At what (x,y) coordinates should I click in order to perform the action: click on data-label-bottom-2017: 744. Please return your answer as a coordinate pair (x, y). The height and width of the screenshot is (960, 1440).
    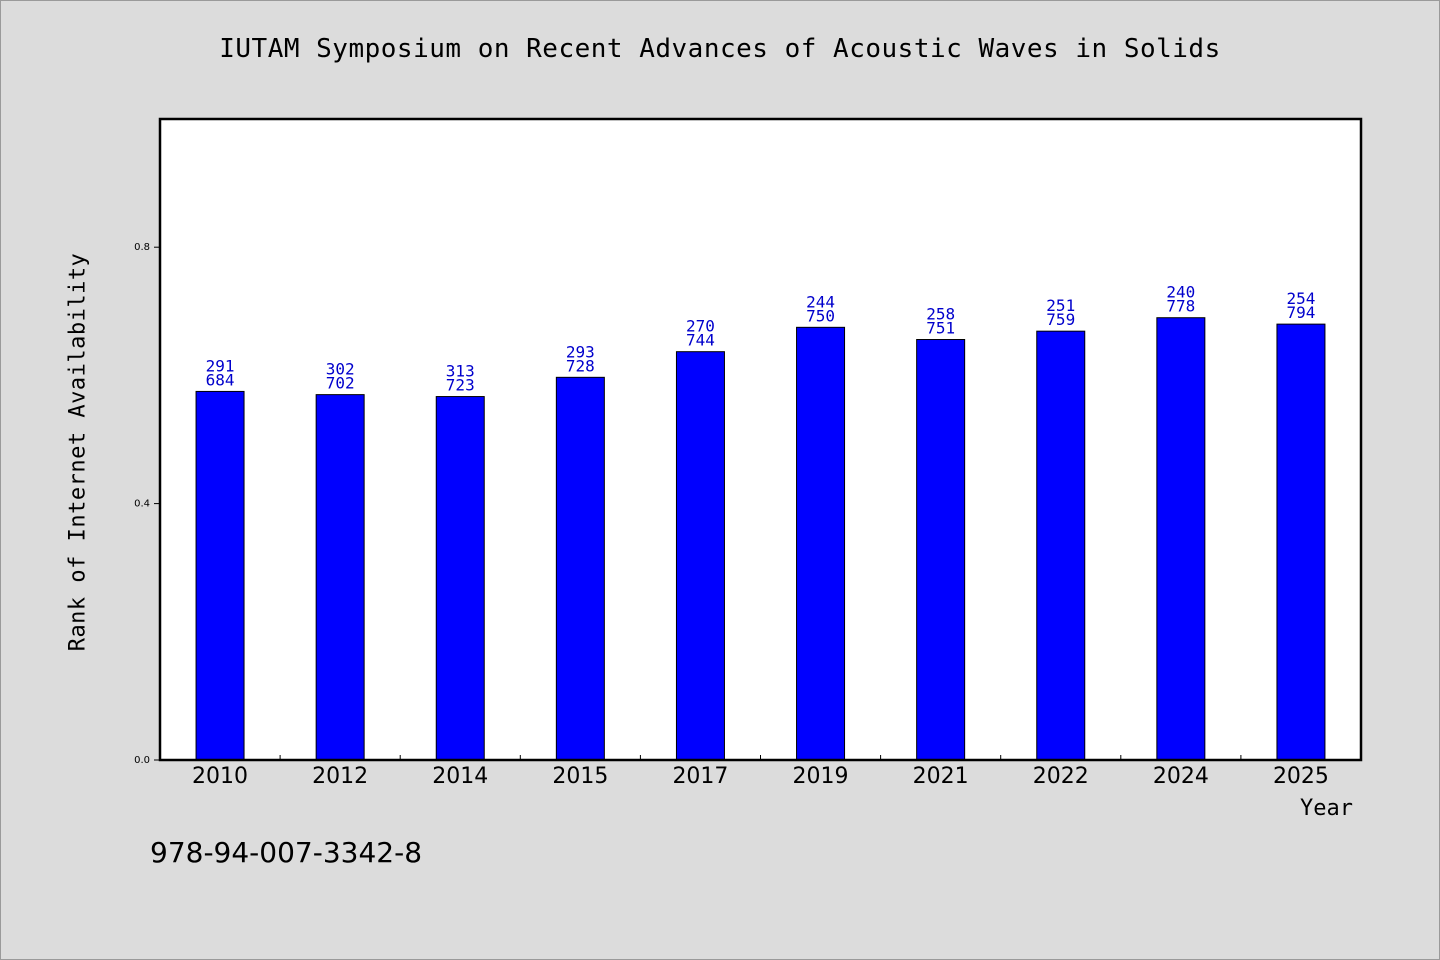
    Looking at the image, I should click on (700, 340).